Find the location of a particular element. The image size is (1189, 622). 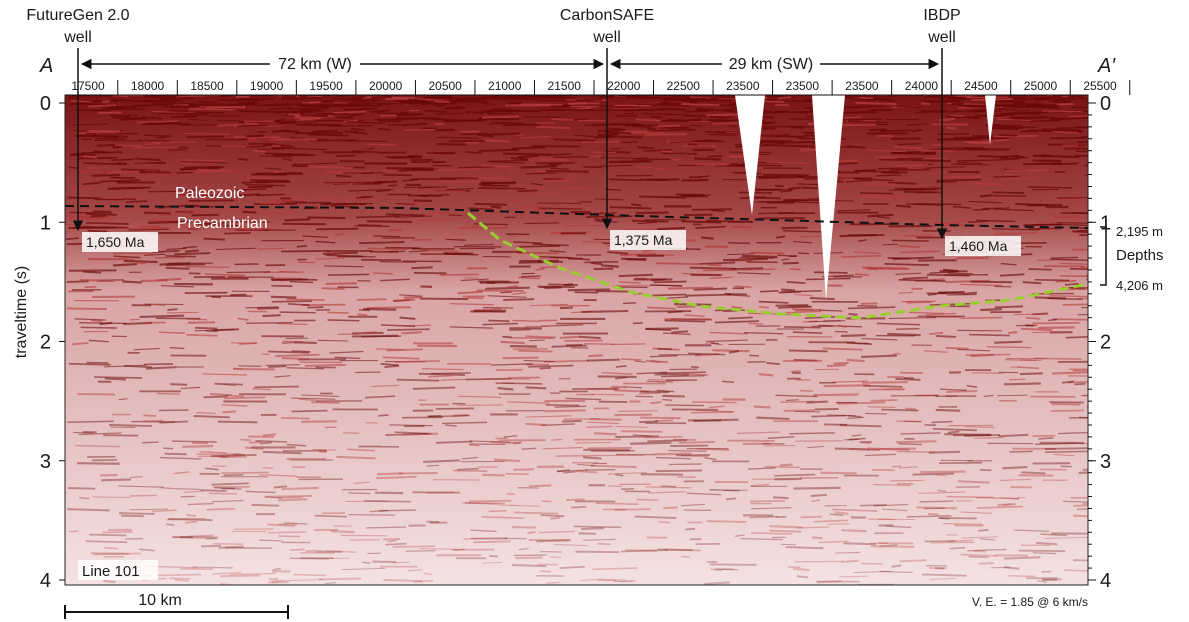

data-gap is located at coordinates (865, 197).